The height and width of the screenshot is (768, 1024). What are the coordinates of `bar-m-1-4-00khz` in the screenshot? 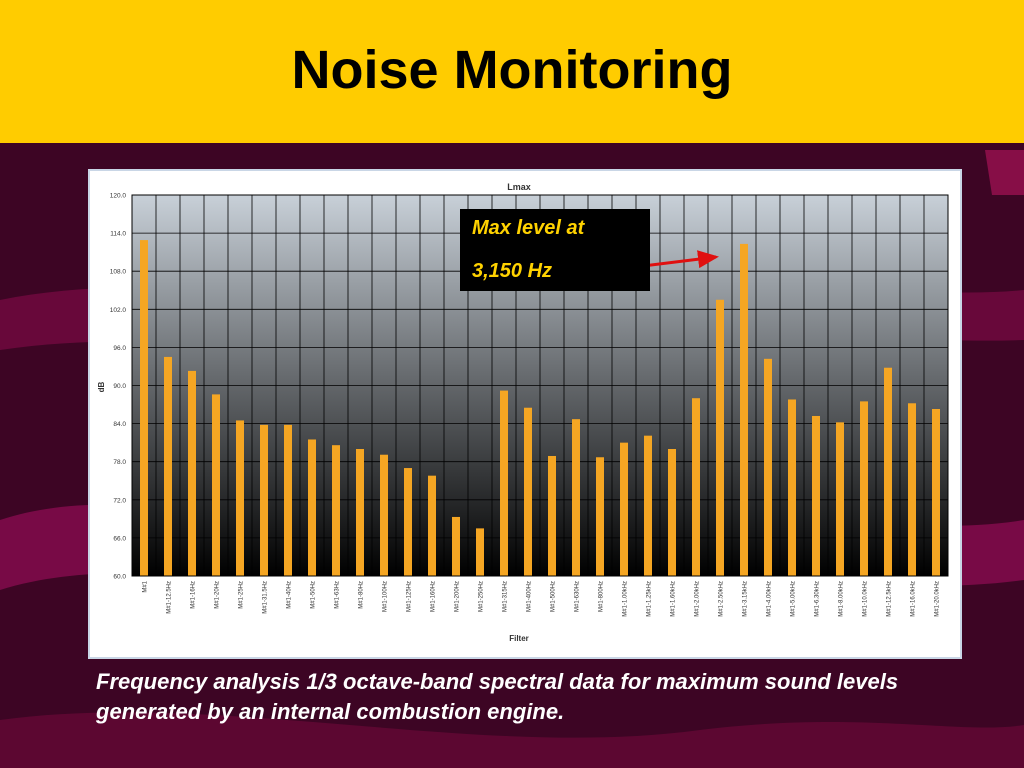 It's located at (768, 467).